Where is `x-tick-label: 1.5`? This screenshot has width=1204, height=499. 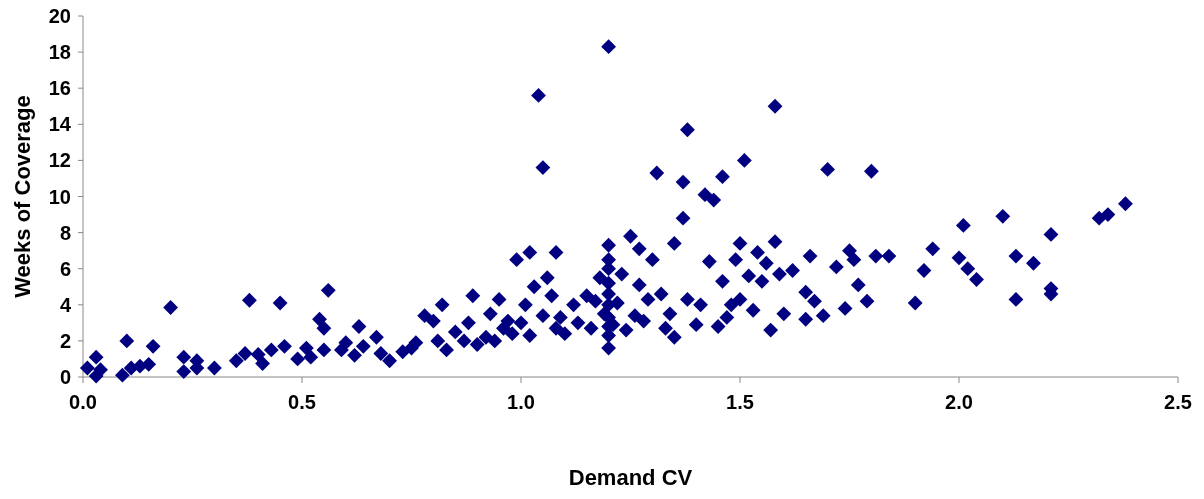
x-tick-label: 1.5 is located at coordinates (740, 402).